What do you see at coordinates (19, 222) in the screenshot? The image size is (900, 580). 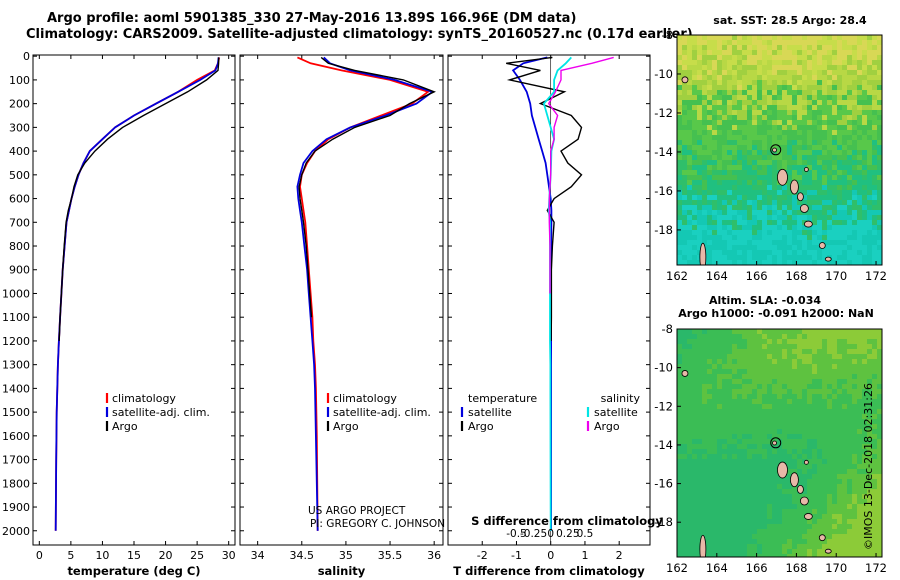 I see `depth-tick-label: 700` at bounding box center [19, 222].